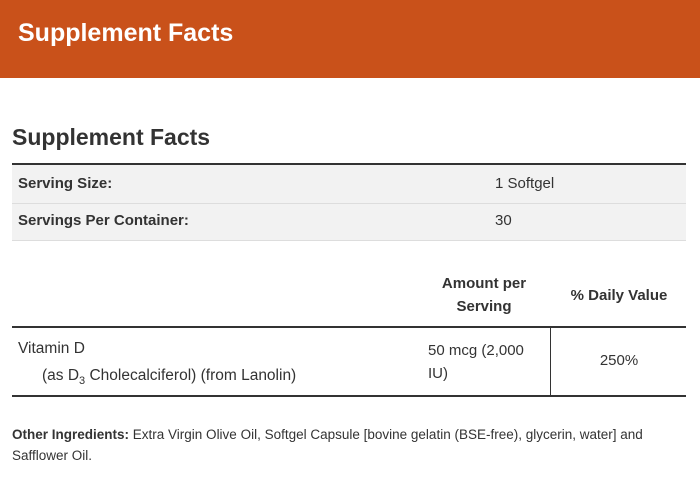 Image resolution: width=700 pixels, height=478 pixels. What do you see at coordinates (619, 295) in the screenshot?
I see `column-header: % Daily Value` at bounding box center [619, 295].